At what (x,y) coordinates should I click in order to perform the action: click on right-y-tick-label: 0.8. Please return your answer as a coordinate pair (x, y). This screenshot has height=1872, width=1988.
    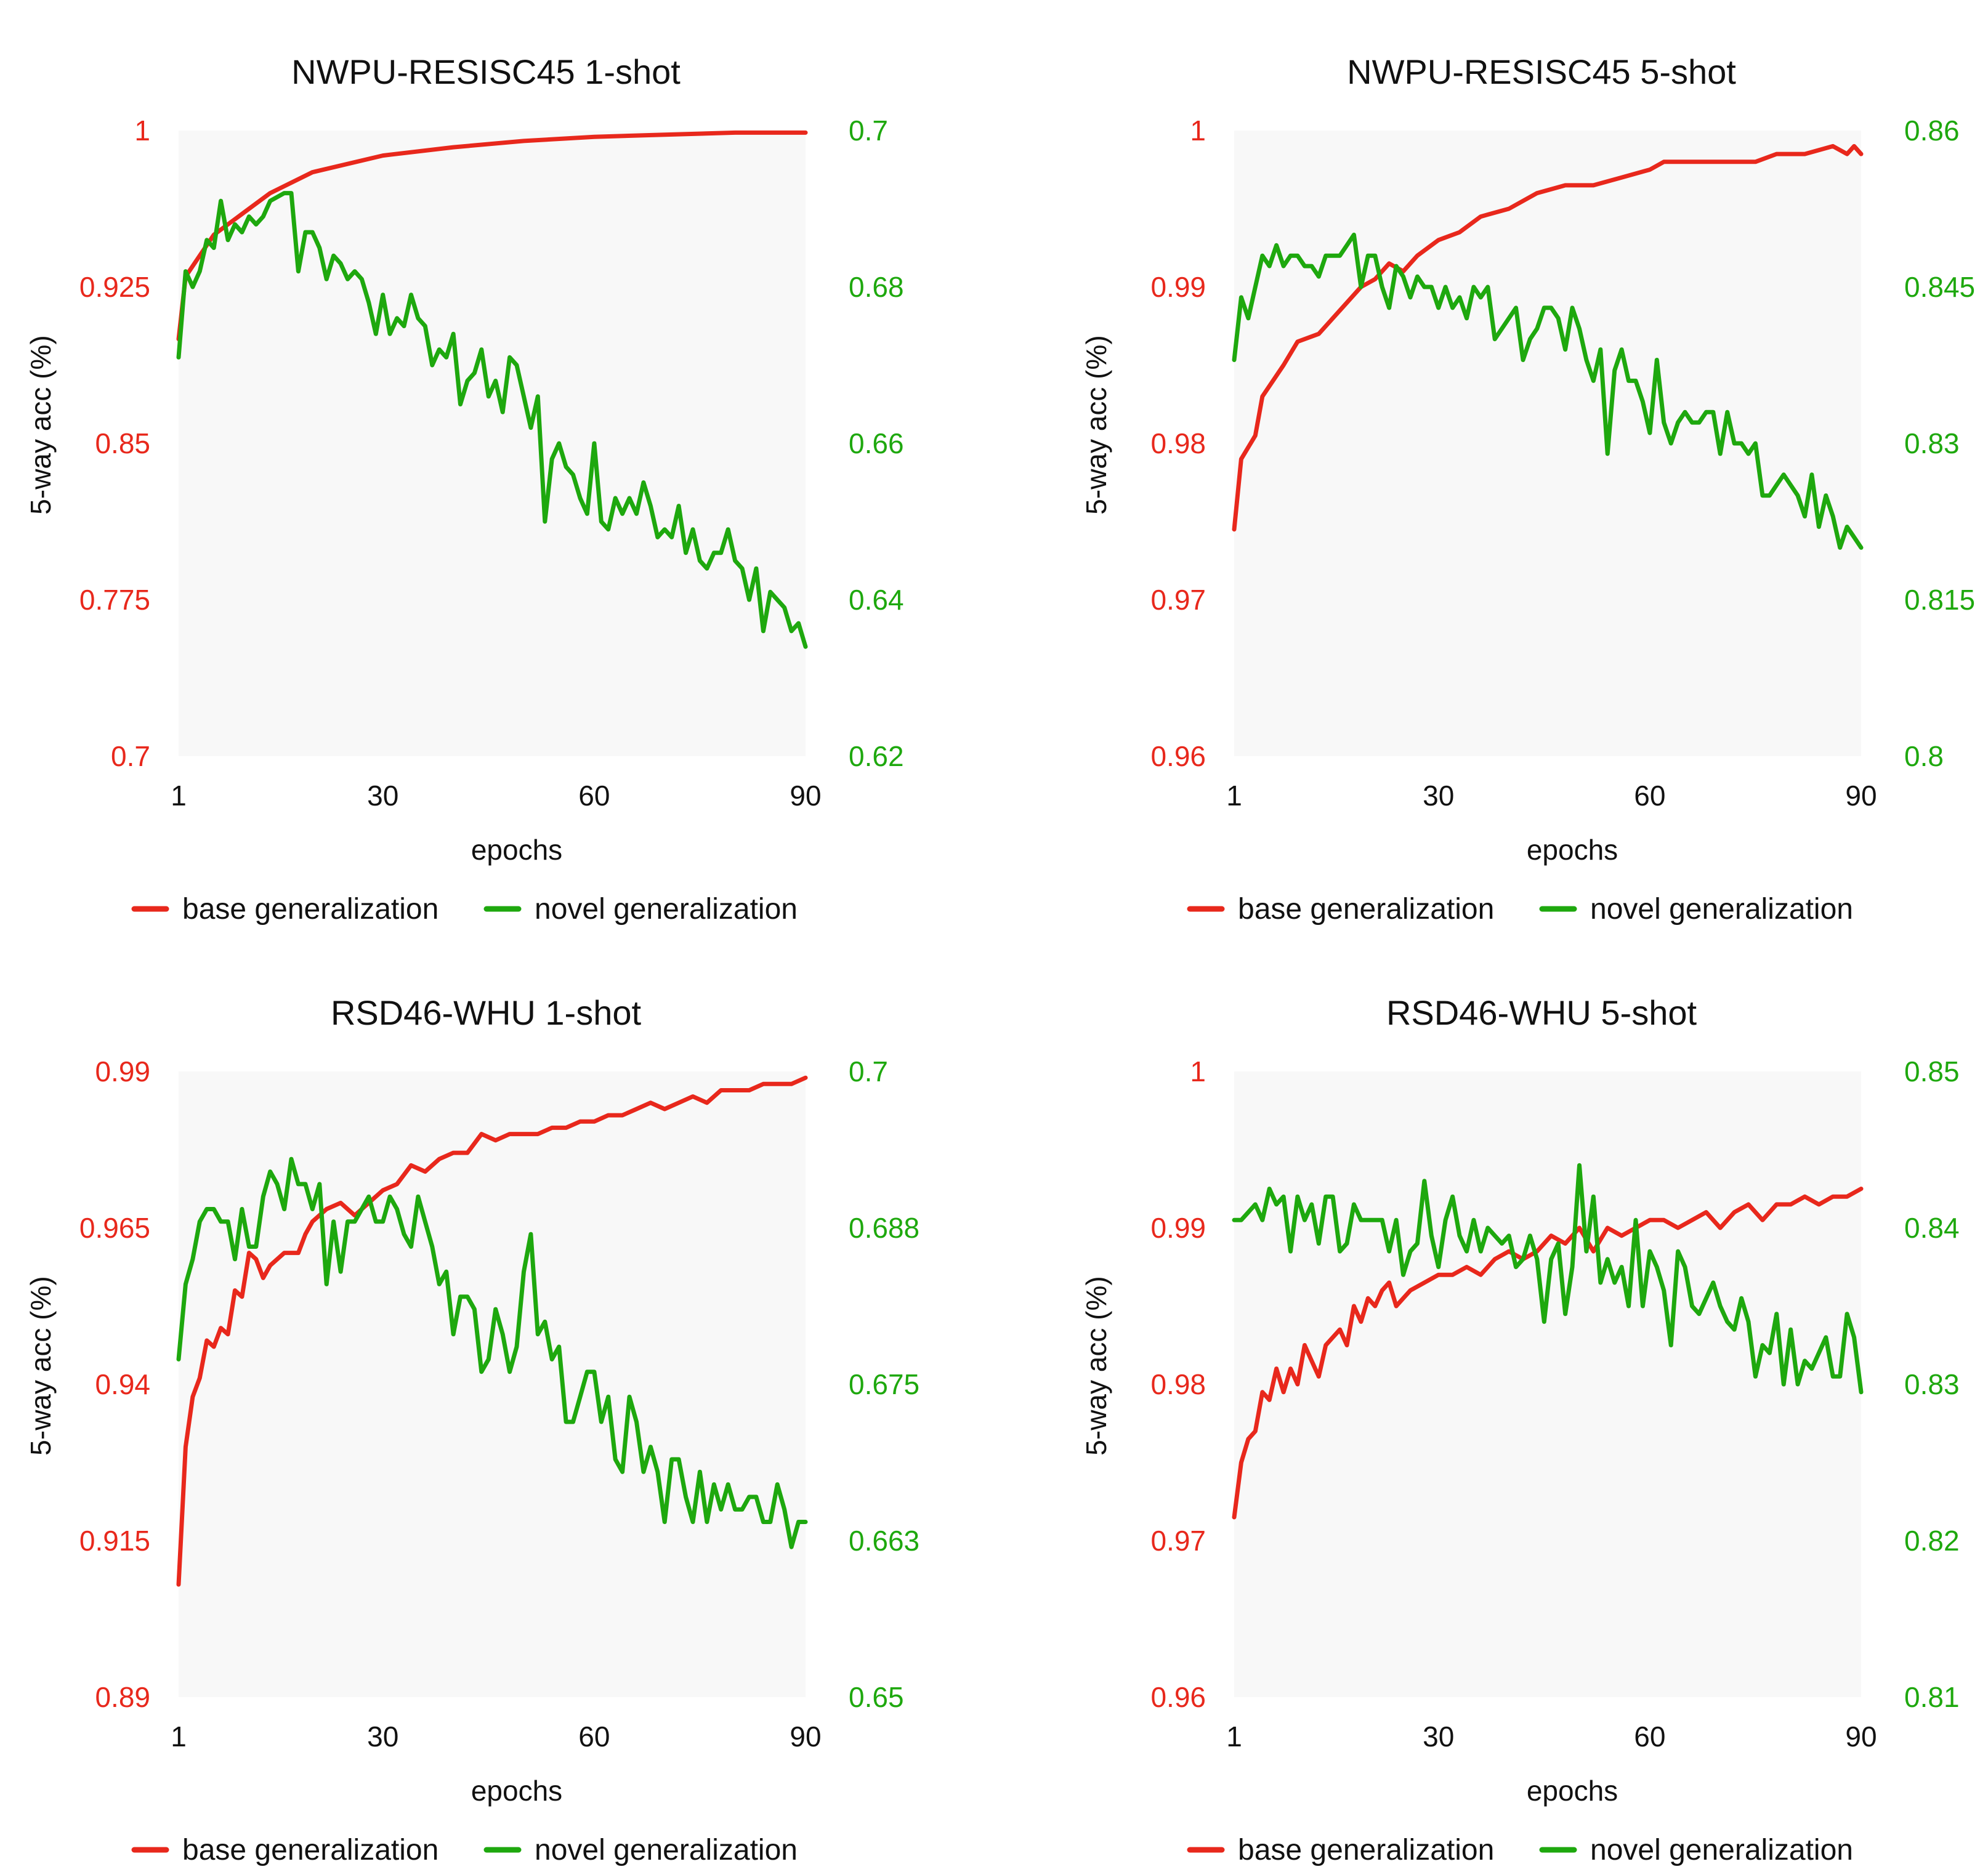
    Looking at the image, I should click on (1924, 756).